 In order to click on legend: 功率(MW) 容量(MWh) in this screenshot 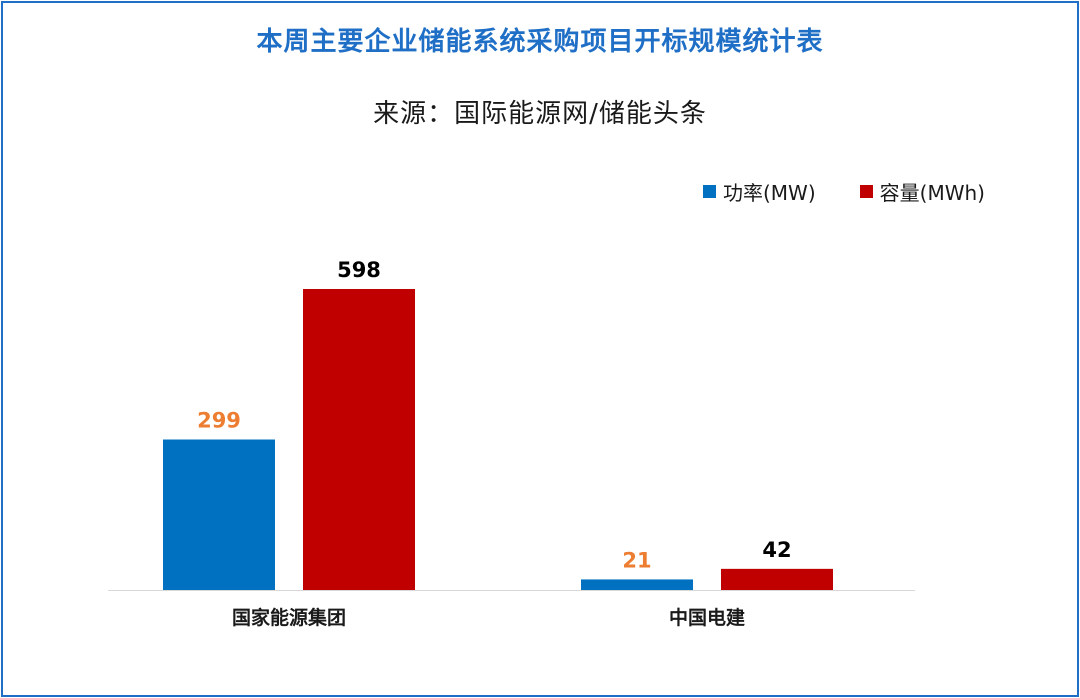, I will do `click(844, 191)`.